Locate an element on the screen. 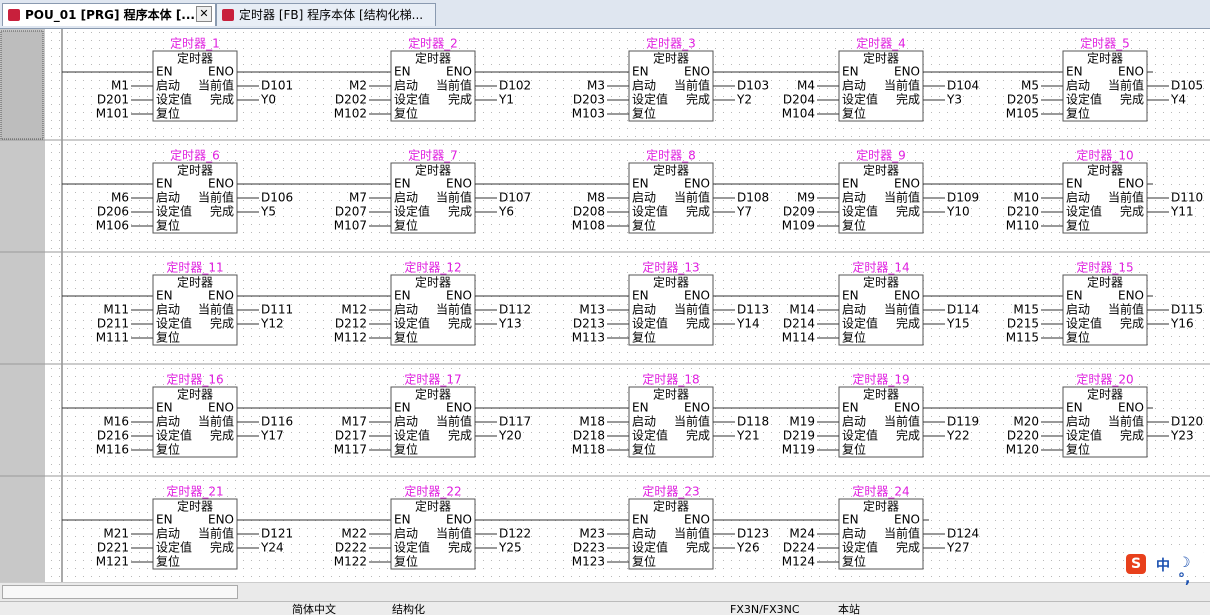 The height and width of the screenshot is (616, 1210). variable: Y3 is located at coordinates (954, 100).